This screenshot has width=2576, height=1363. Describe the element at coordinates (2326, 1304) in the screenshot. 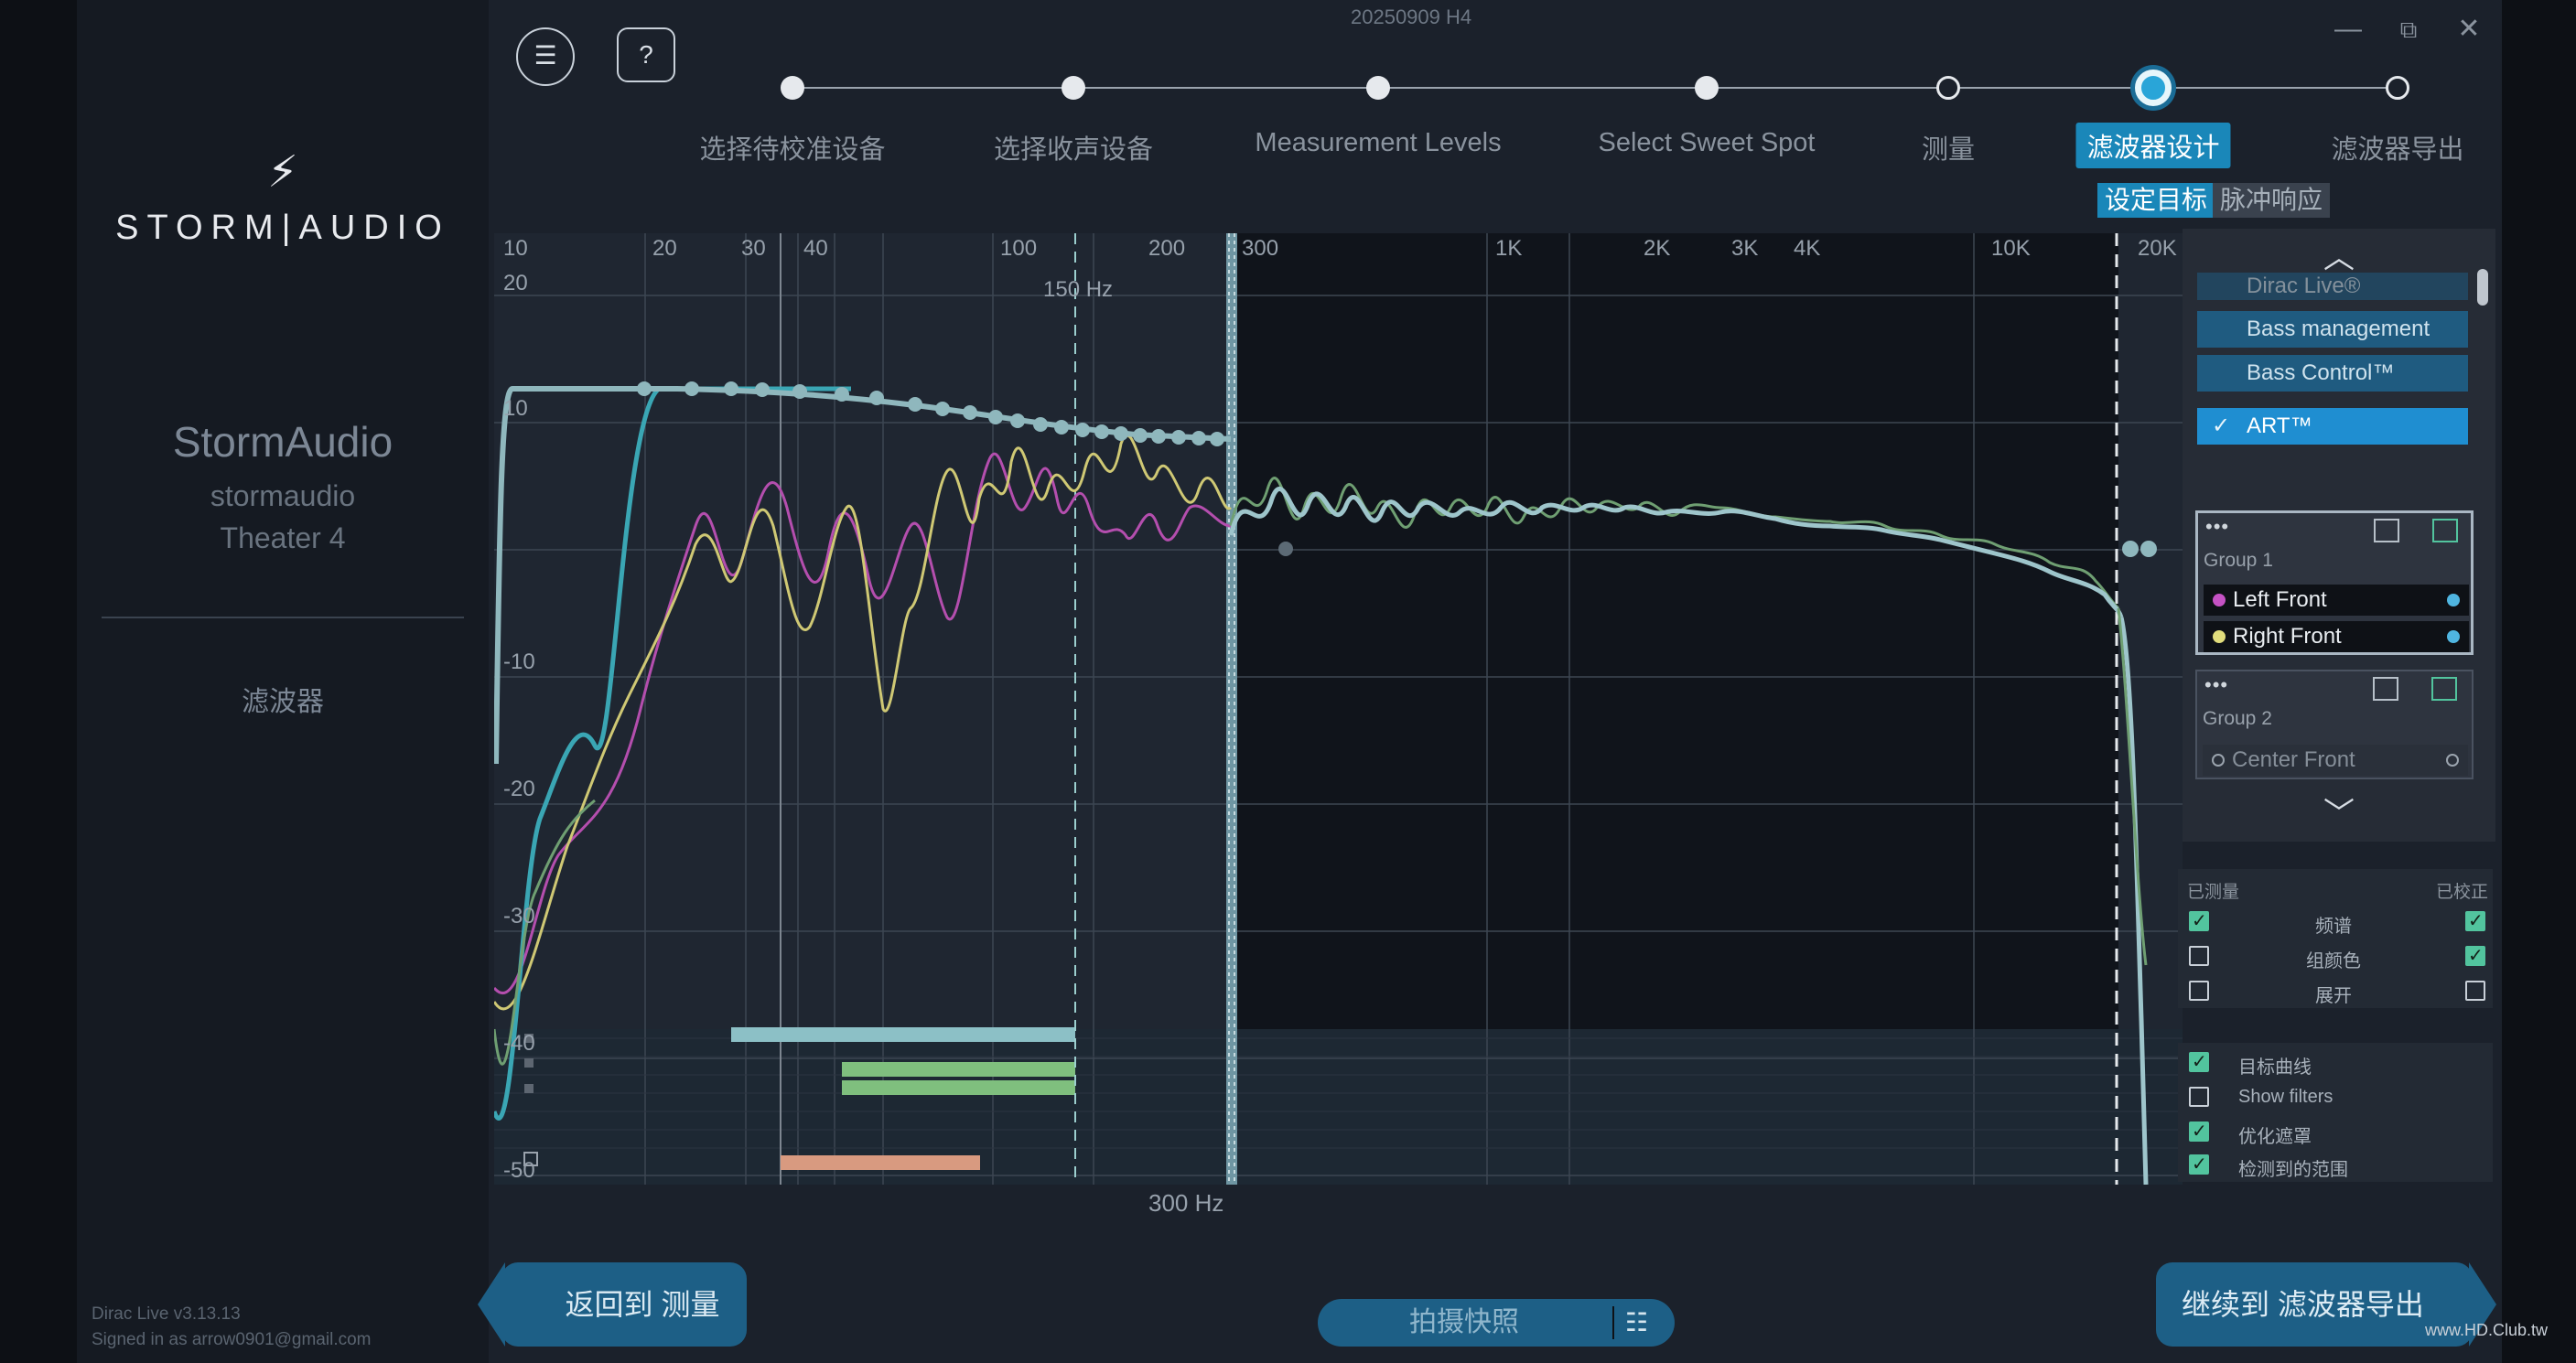

I see `next-button: 继续到 滤波器导出` at that location.